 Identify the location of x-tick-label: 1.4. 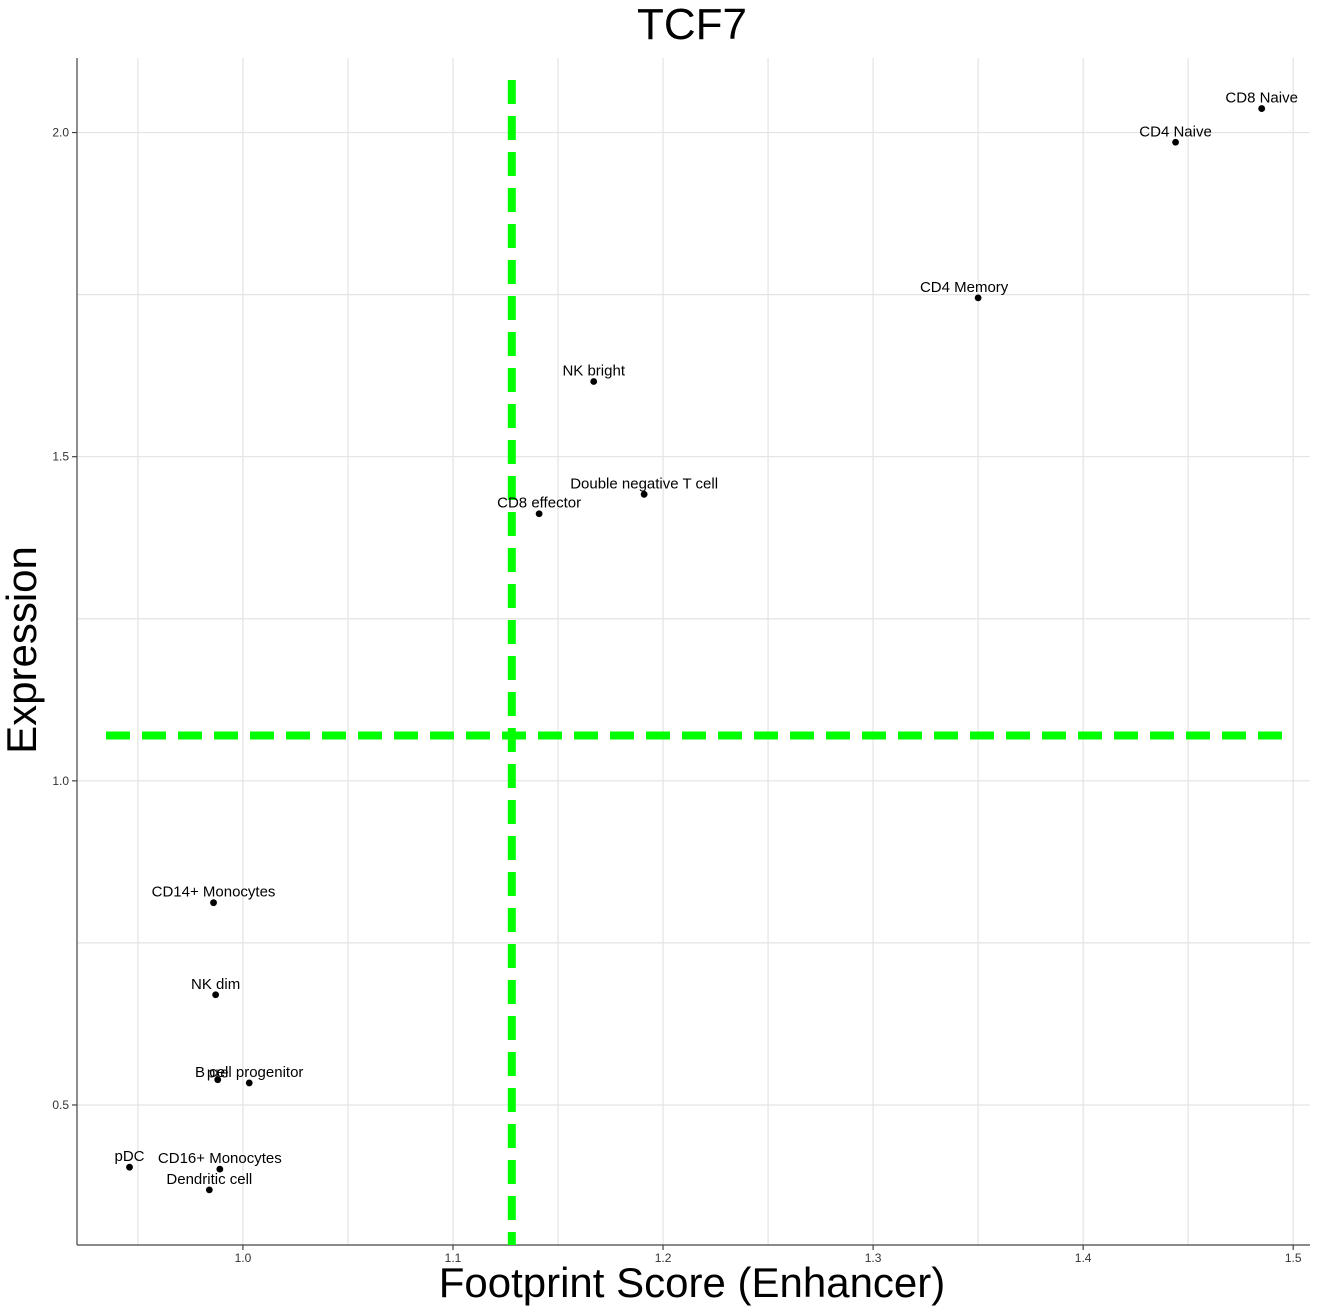
(1083, 1258).